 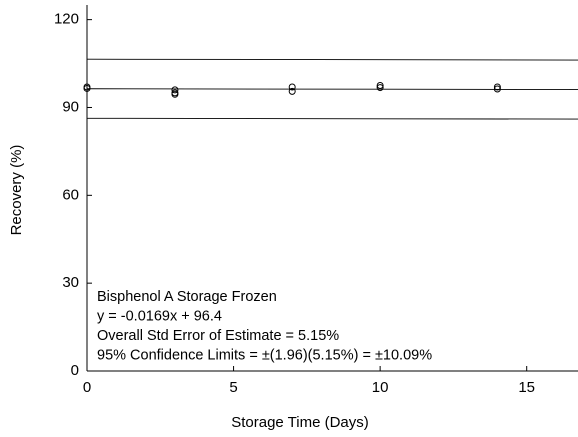 I want to click on y-tick-label: 0, so click(x=75, y=370).